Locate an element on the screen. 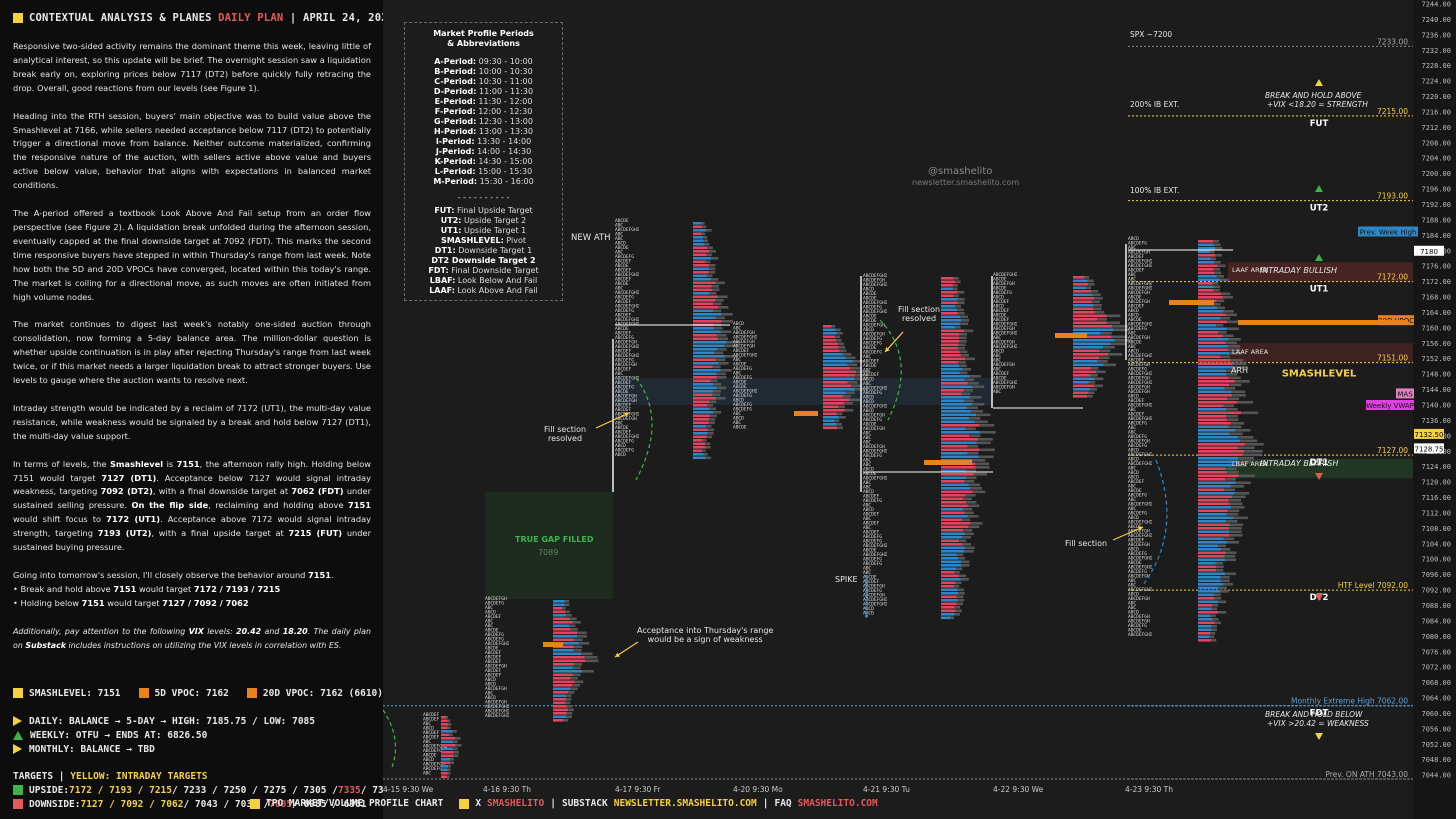  substack-link: NEWSLETTER.SMASHELITO.COM is located at coordinates (685, 803).